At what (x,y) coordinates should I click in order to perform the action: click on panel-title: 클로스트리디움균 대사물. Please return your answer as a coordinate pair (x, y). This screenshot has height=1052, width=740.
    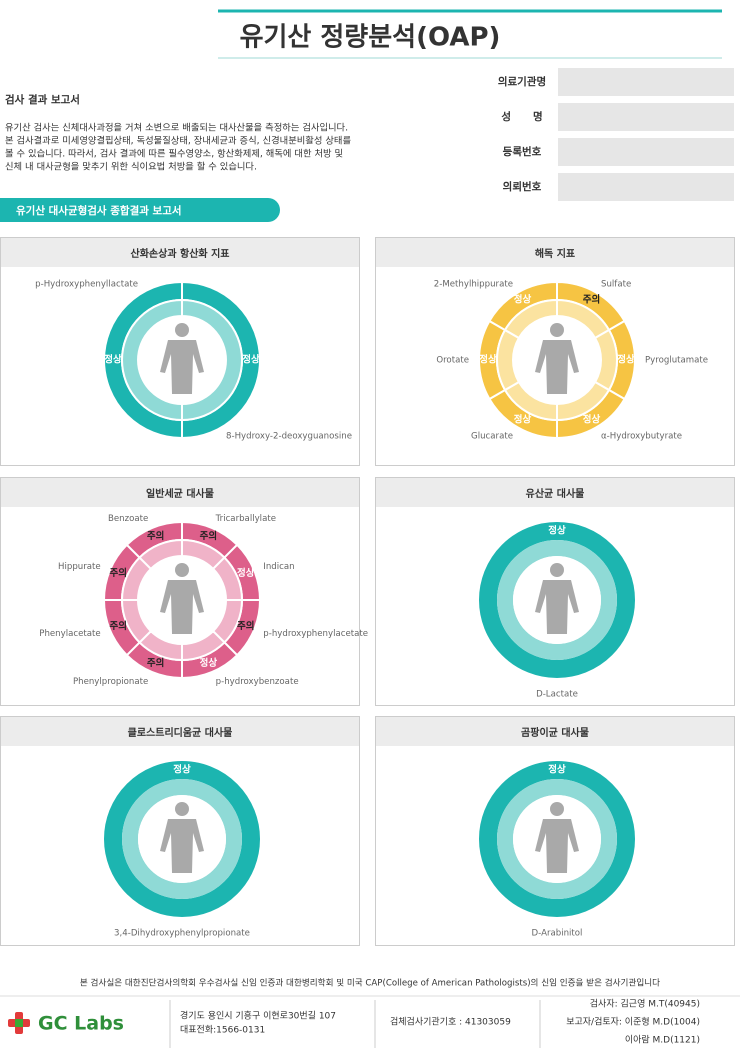
    Looking at the image, I should click on (180, 732).